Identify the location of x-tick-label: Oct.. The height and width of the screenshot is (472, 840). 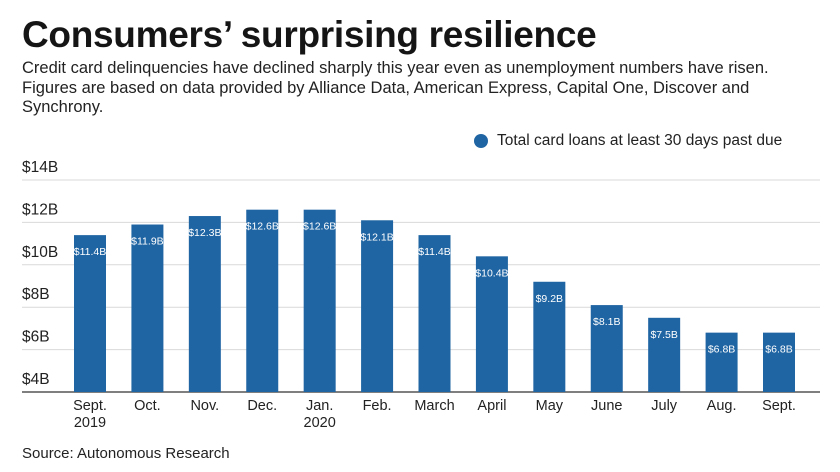
(147, 406).